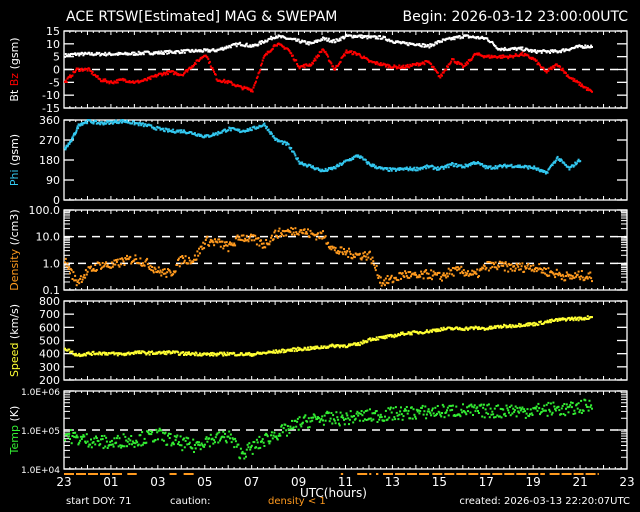  Describe the element at coordinates (157, 482) in the screenshot. I see `svg-text: 03` at that location.